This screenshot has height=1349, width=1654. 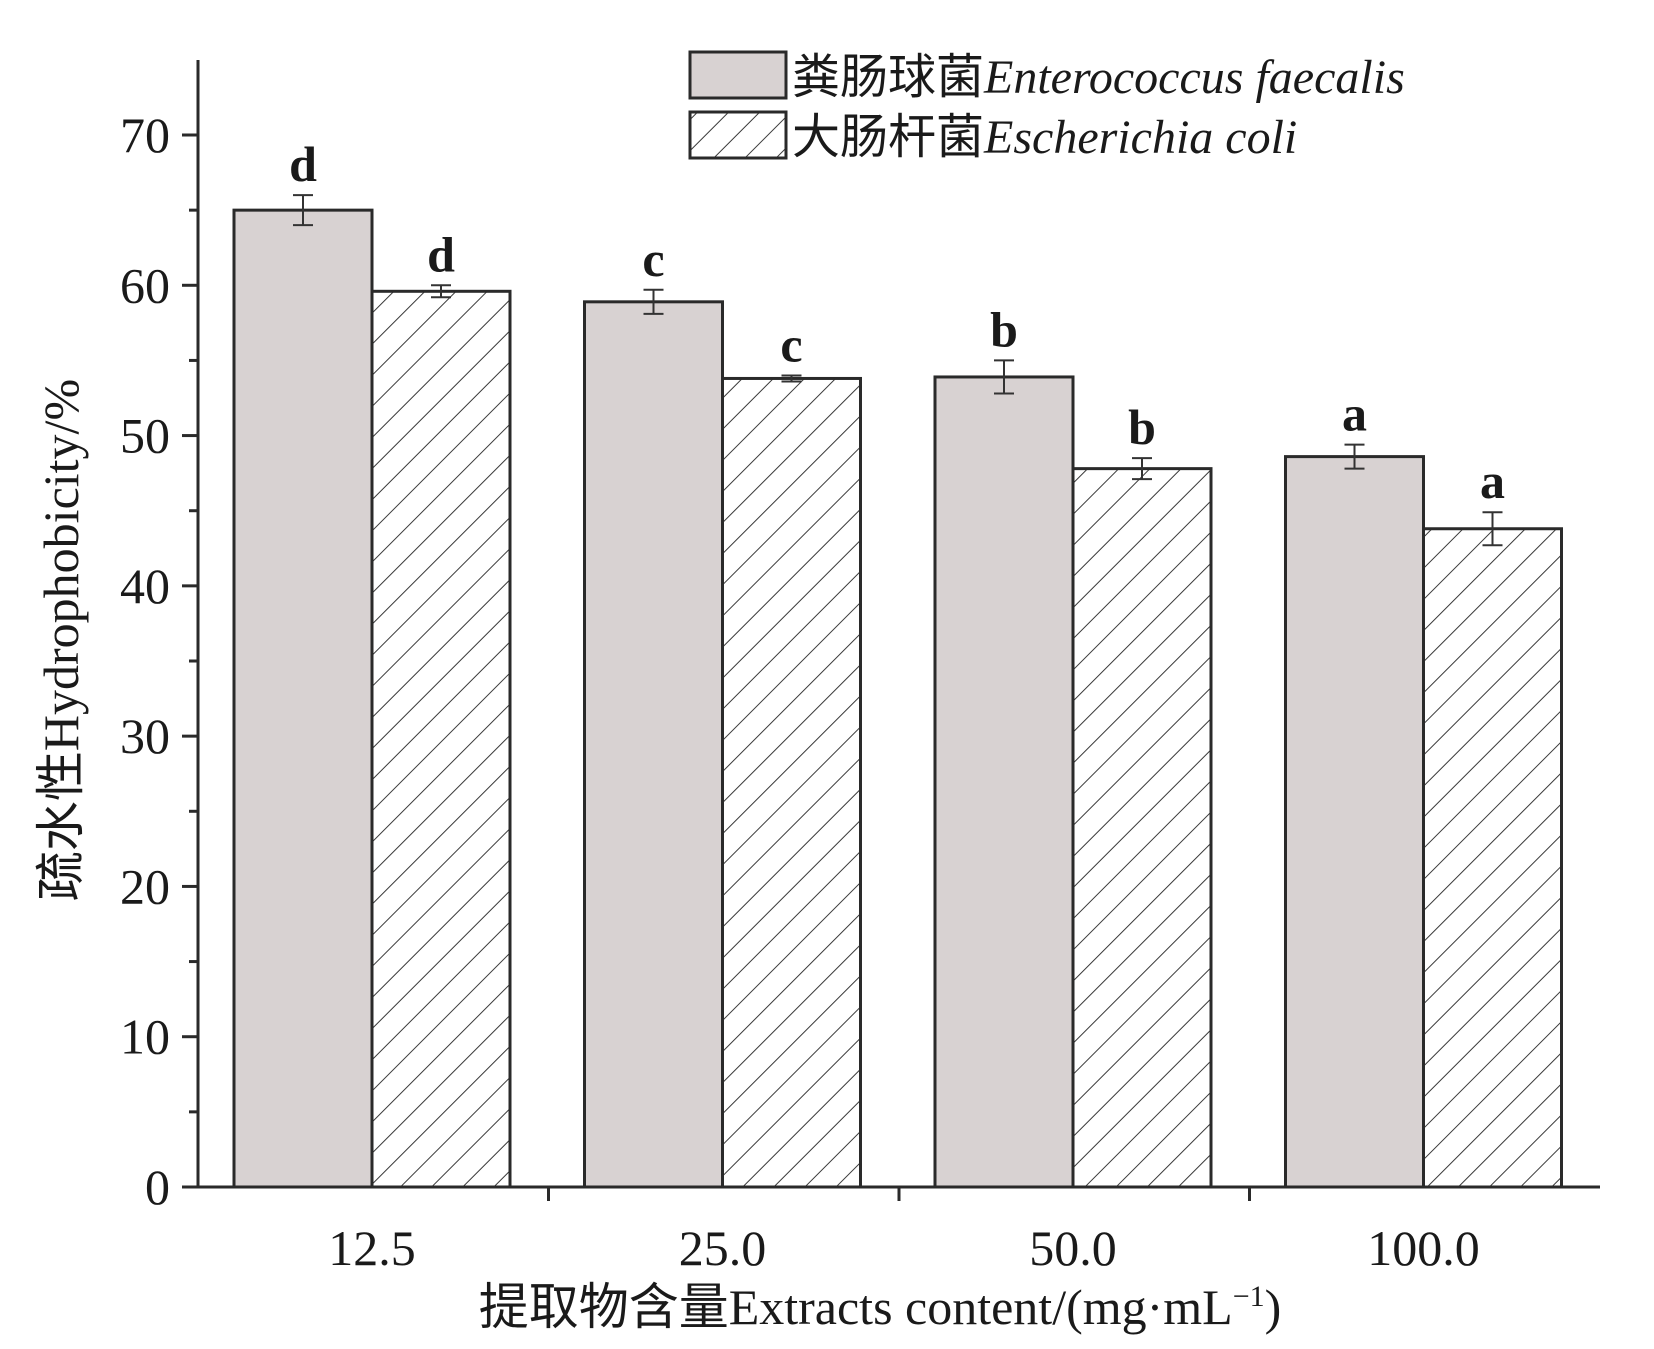 I want to click on error-bar-series2-50.0, so click(x=1142, y=469).